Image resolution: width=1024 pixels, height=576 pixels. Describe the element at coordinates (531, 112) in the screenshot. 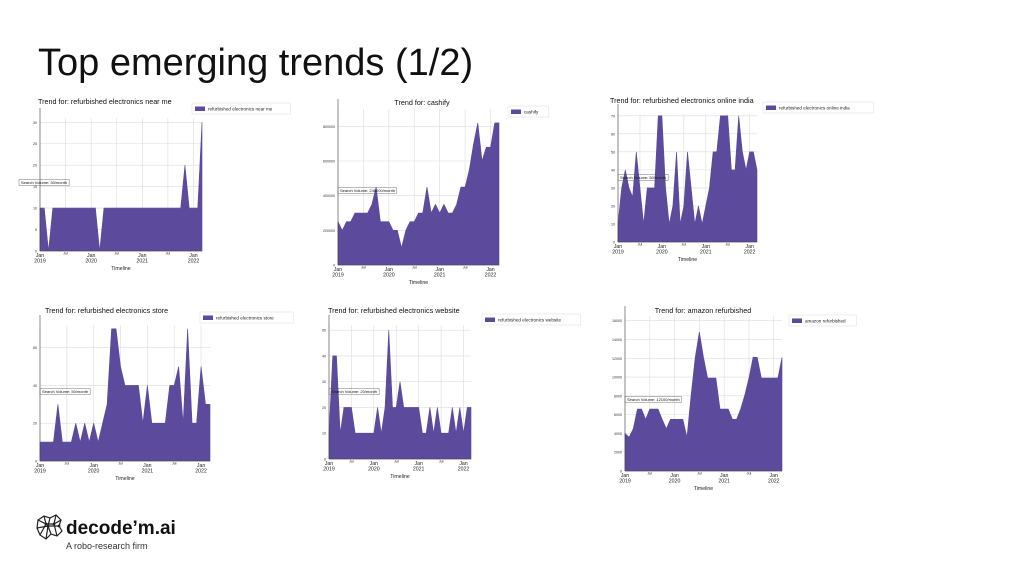

I see `legend-label: cashify` at that location.